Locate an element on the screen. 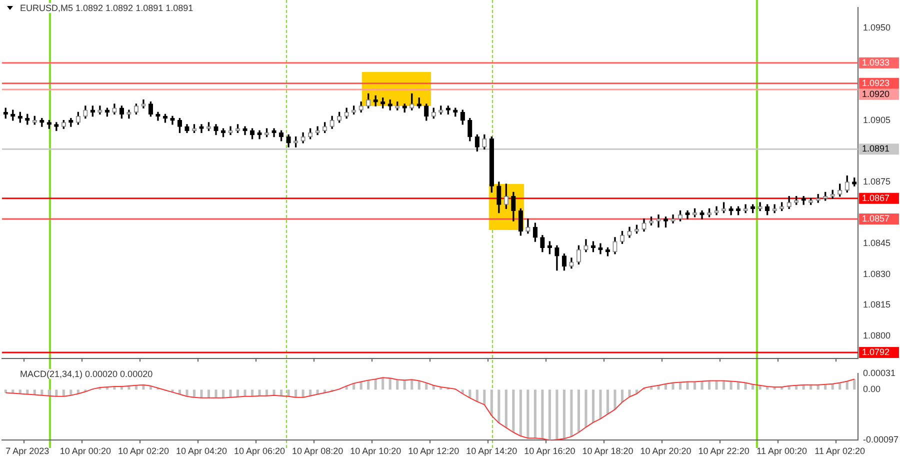 The image size is (900, 460). y-tick-label: 1.0875 is located at coordinates (877, 181).